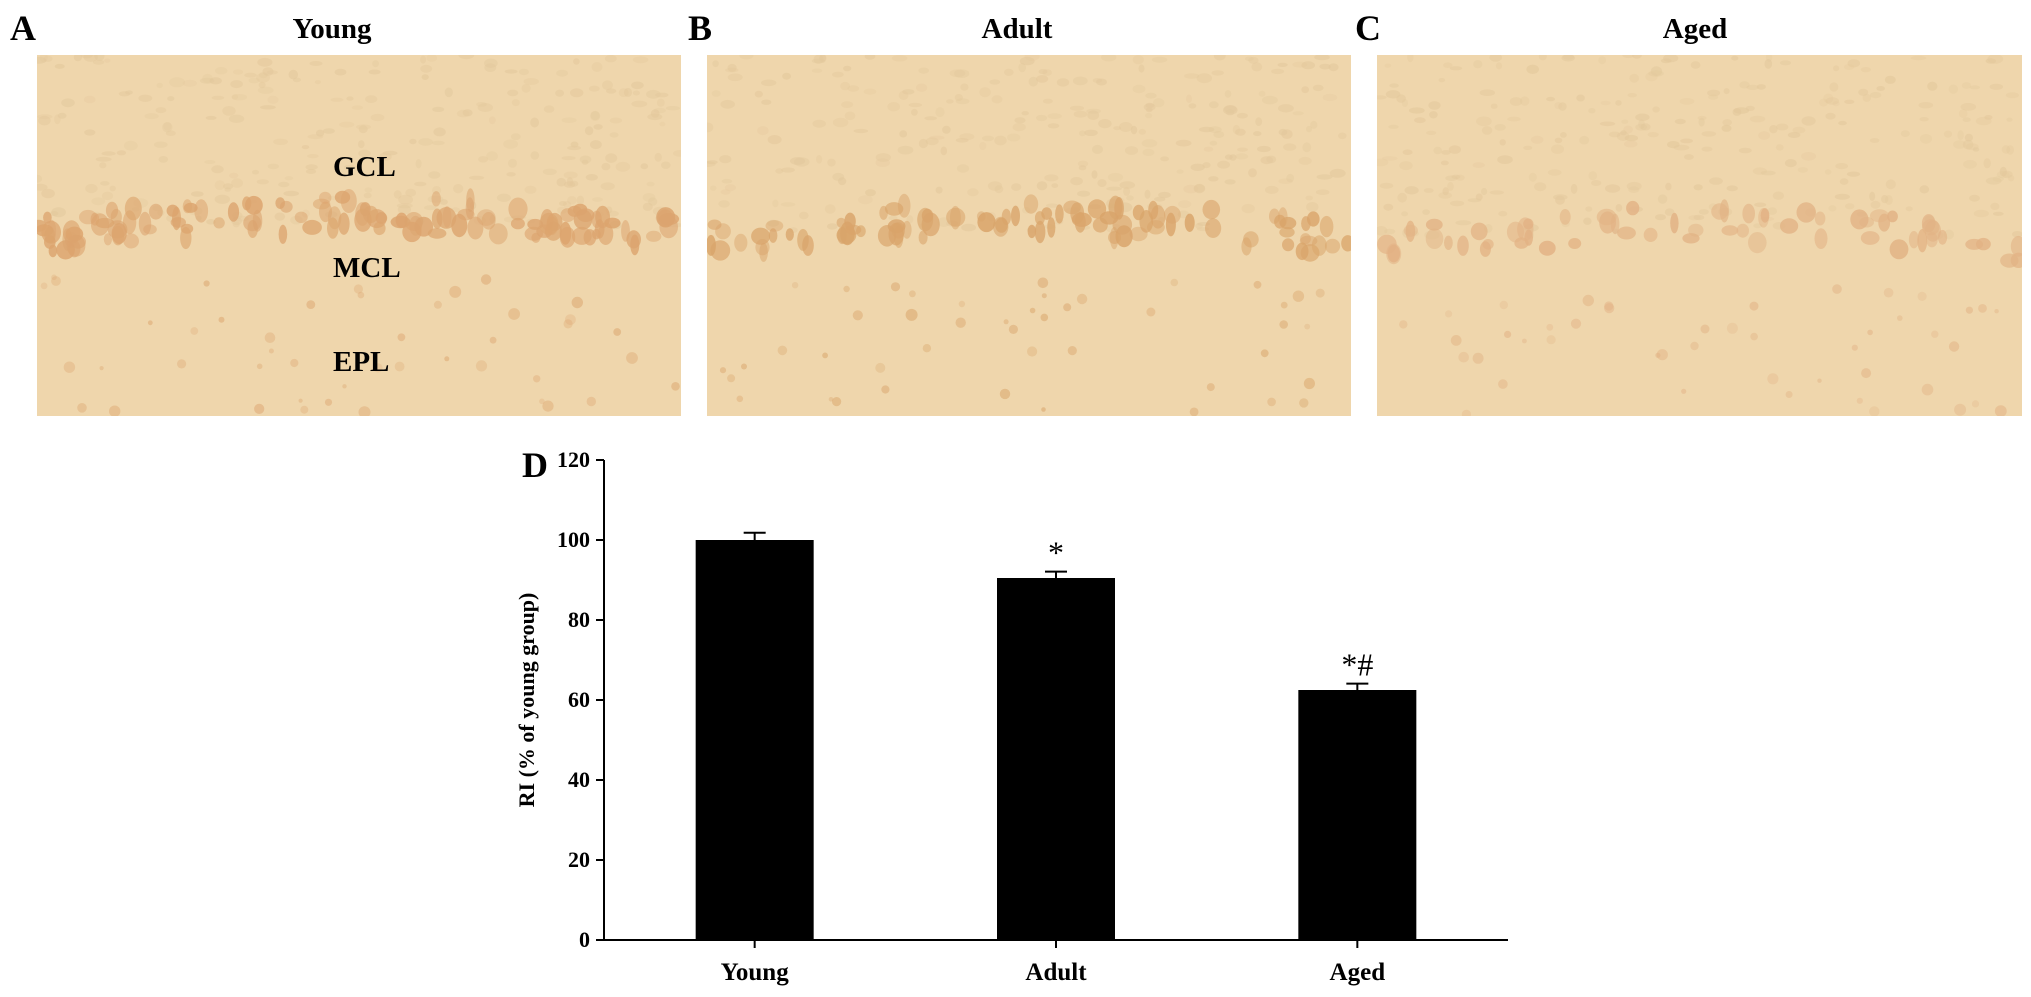 The height and width of the screenshot is (997, 2031). What do you see at coordinates (364, 167) in the screenshot?
I see `layer-label-gcl: GCL` at bounding box center [364, 167].